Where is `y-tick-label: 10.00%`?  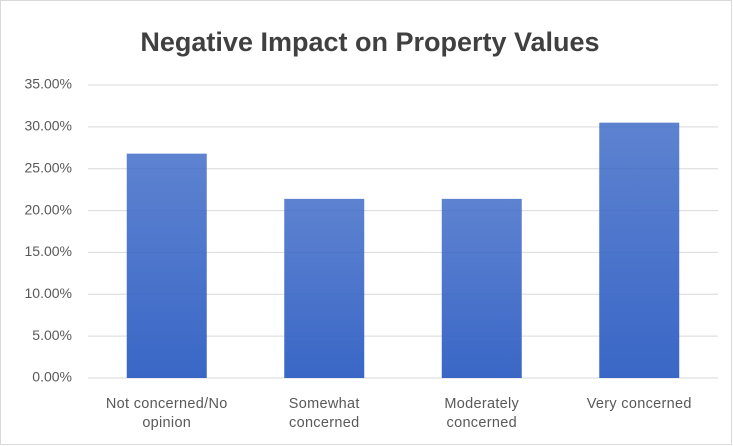 y-tick-label: 10.00% is located at coordinates (48, 293).